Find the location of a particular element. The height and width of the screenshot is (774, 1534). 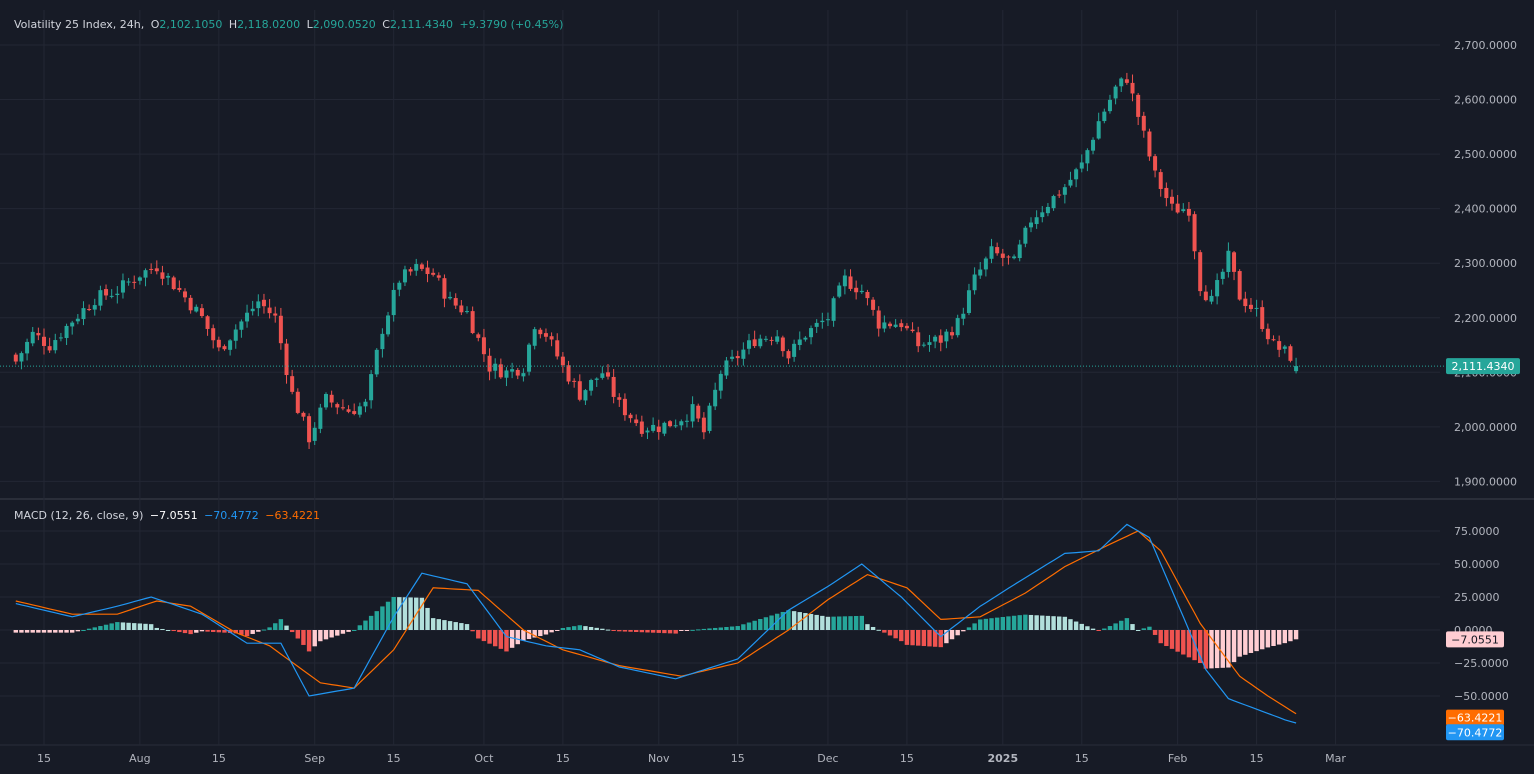

macd-histogram is located at coordinates (656, 633).